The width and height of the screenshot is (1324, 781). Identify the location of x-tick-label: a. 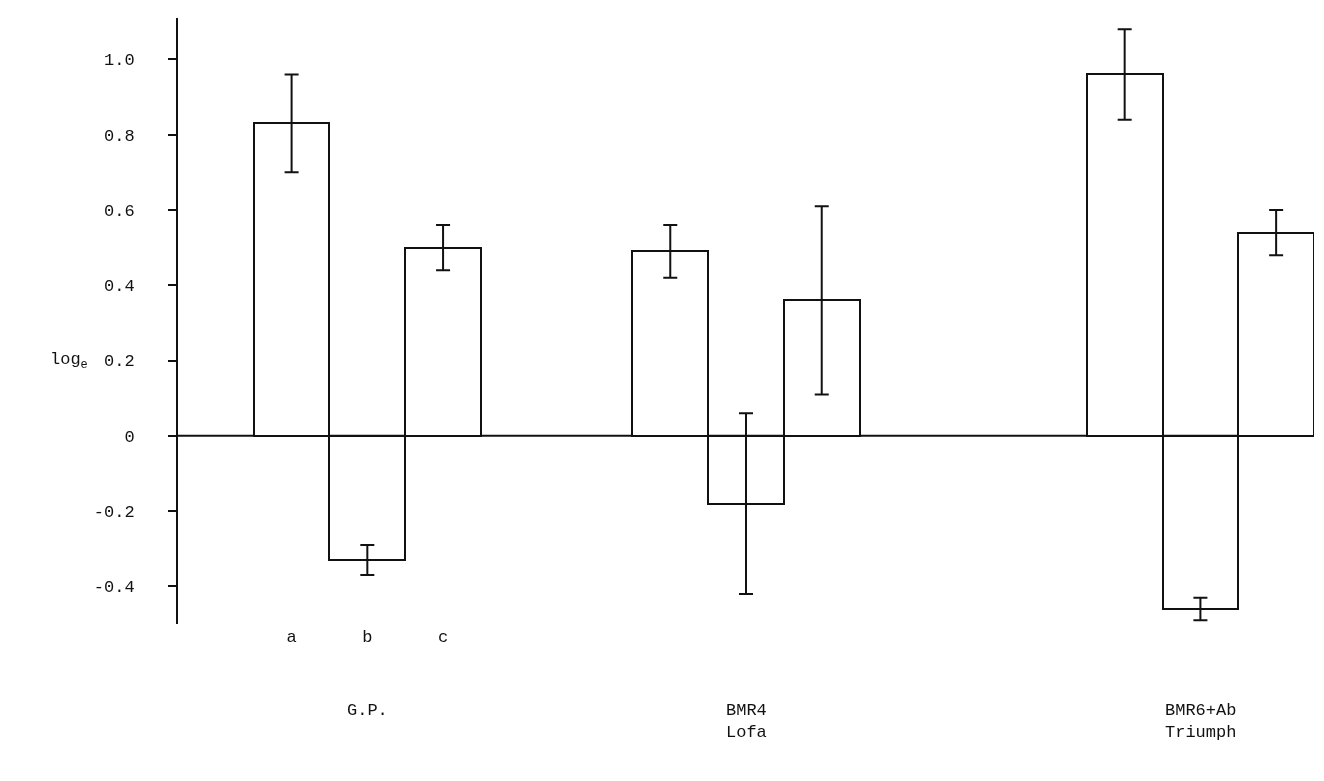
(291, 637).